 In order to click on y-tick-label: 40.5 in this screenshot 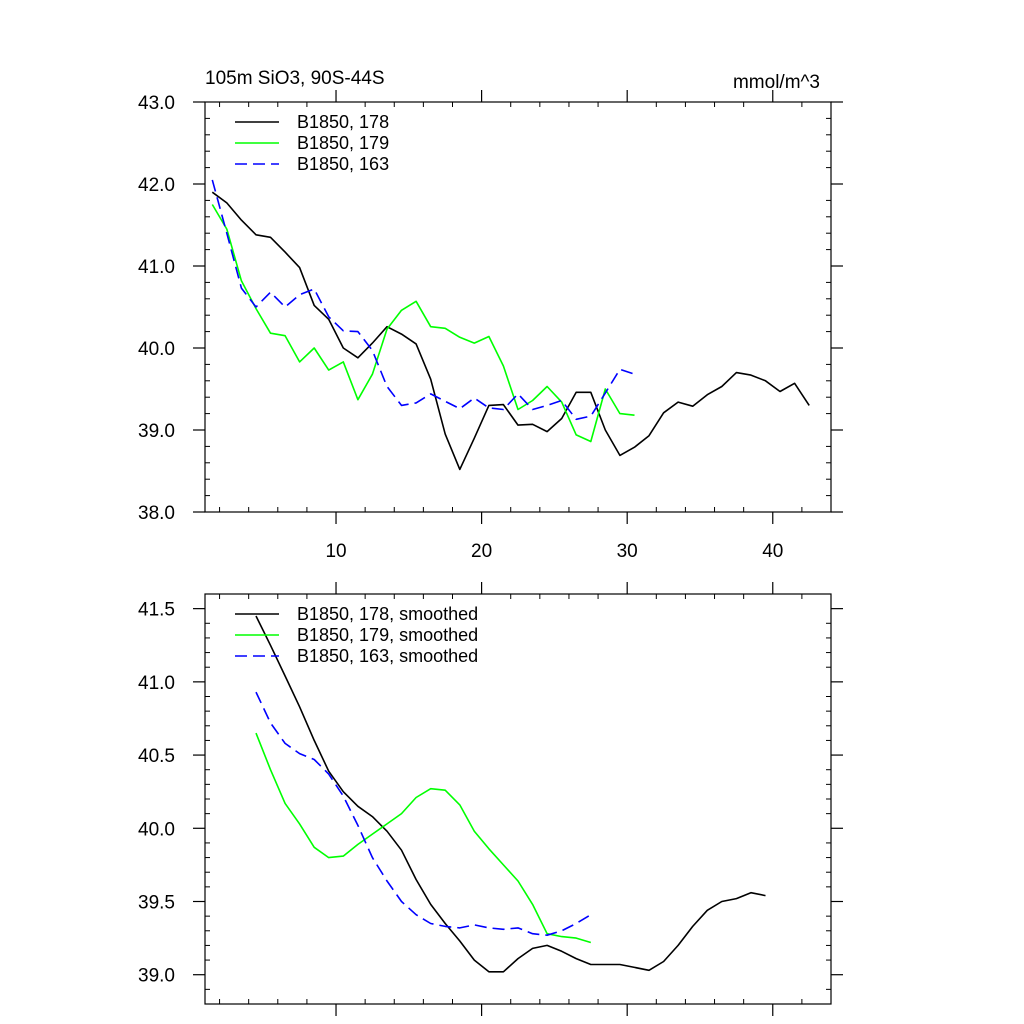, I will do `click(156, 756)`.